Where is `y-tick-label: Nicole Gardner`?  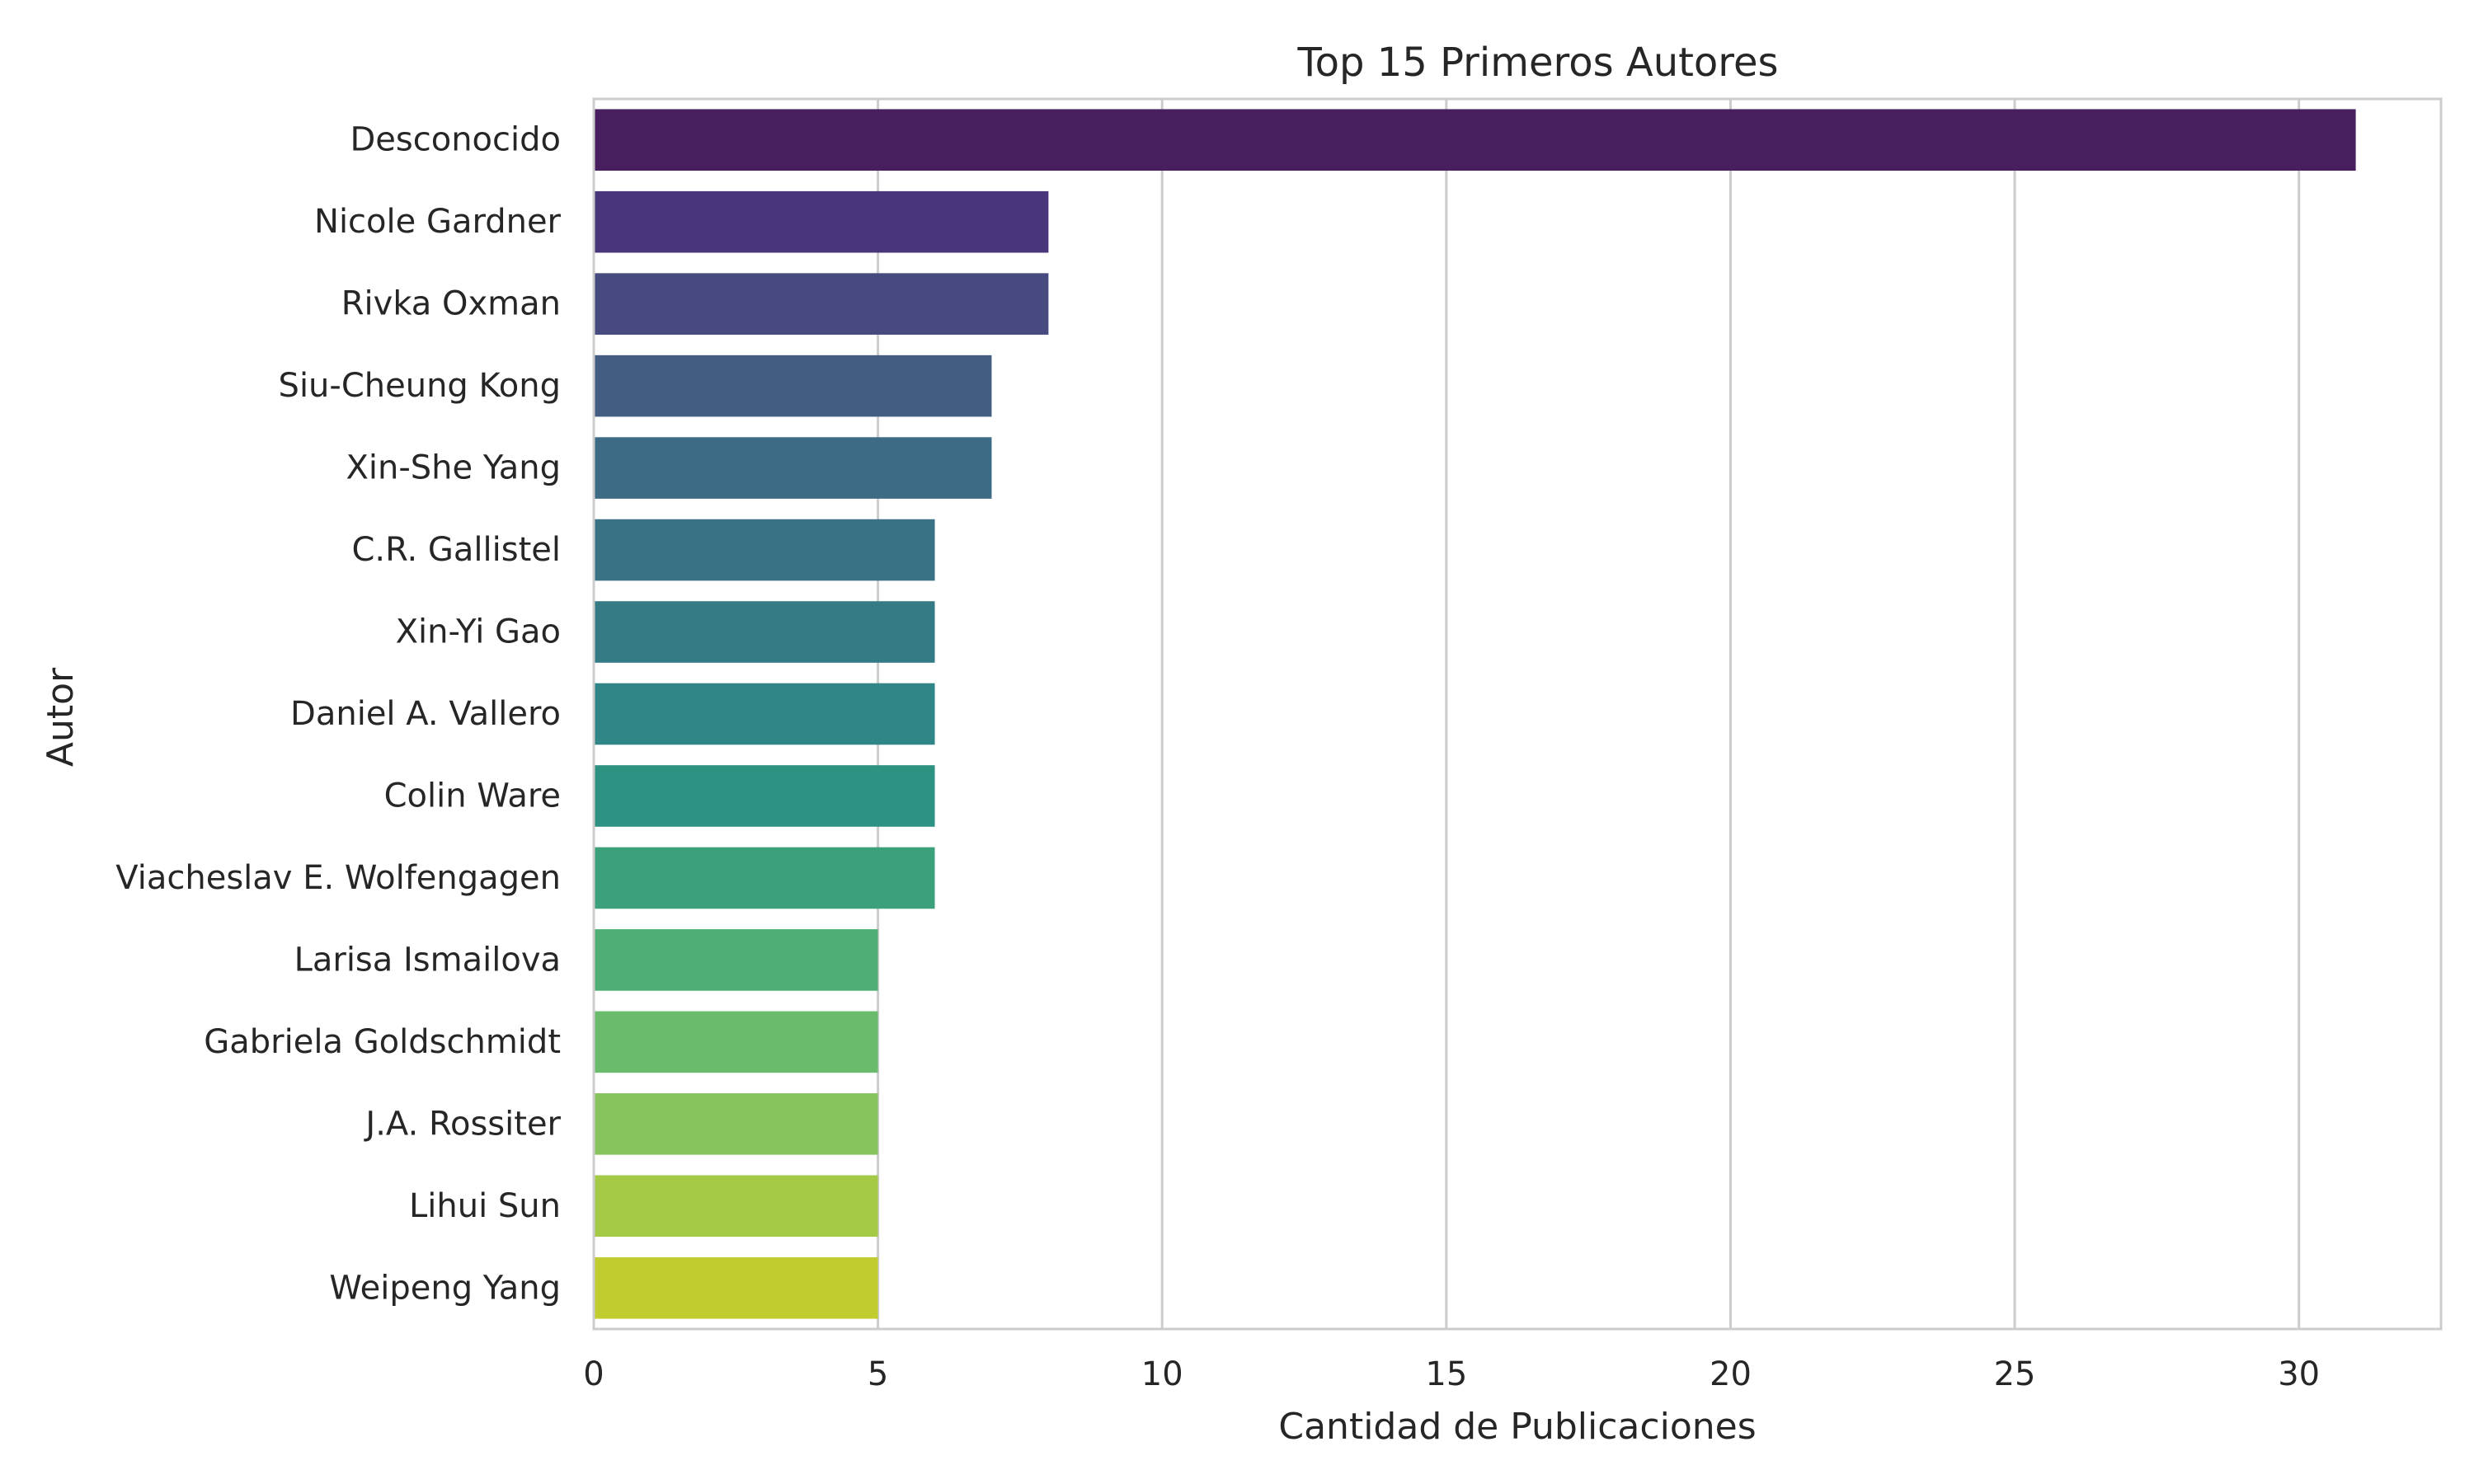 y-tick-label: Nicole Gardner is located at coordinates (438, 222).